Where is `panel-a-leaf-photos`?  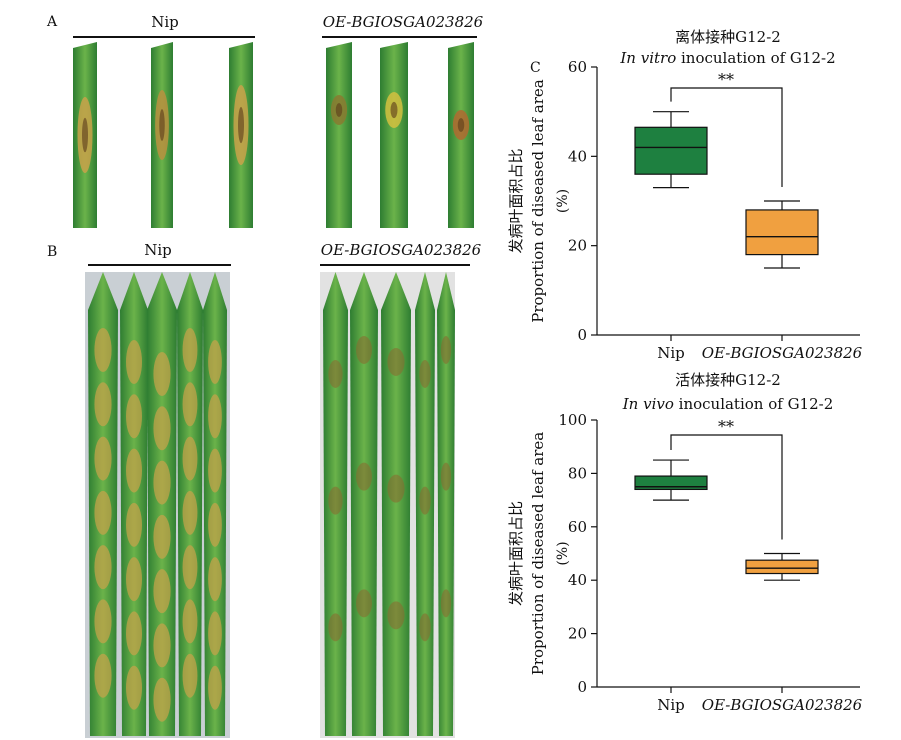
panel-a-leaf-photos is located at coordinates (273, 135).